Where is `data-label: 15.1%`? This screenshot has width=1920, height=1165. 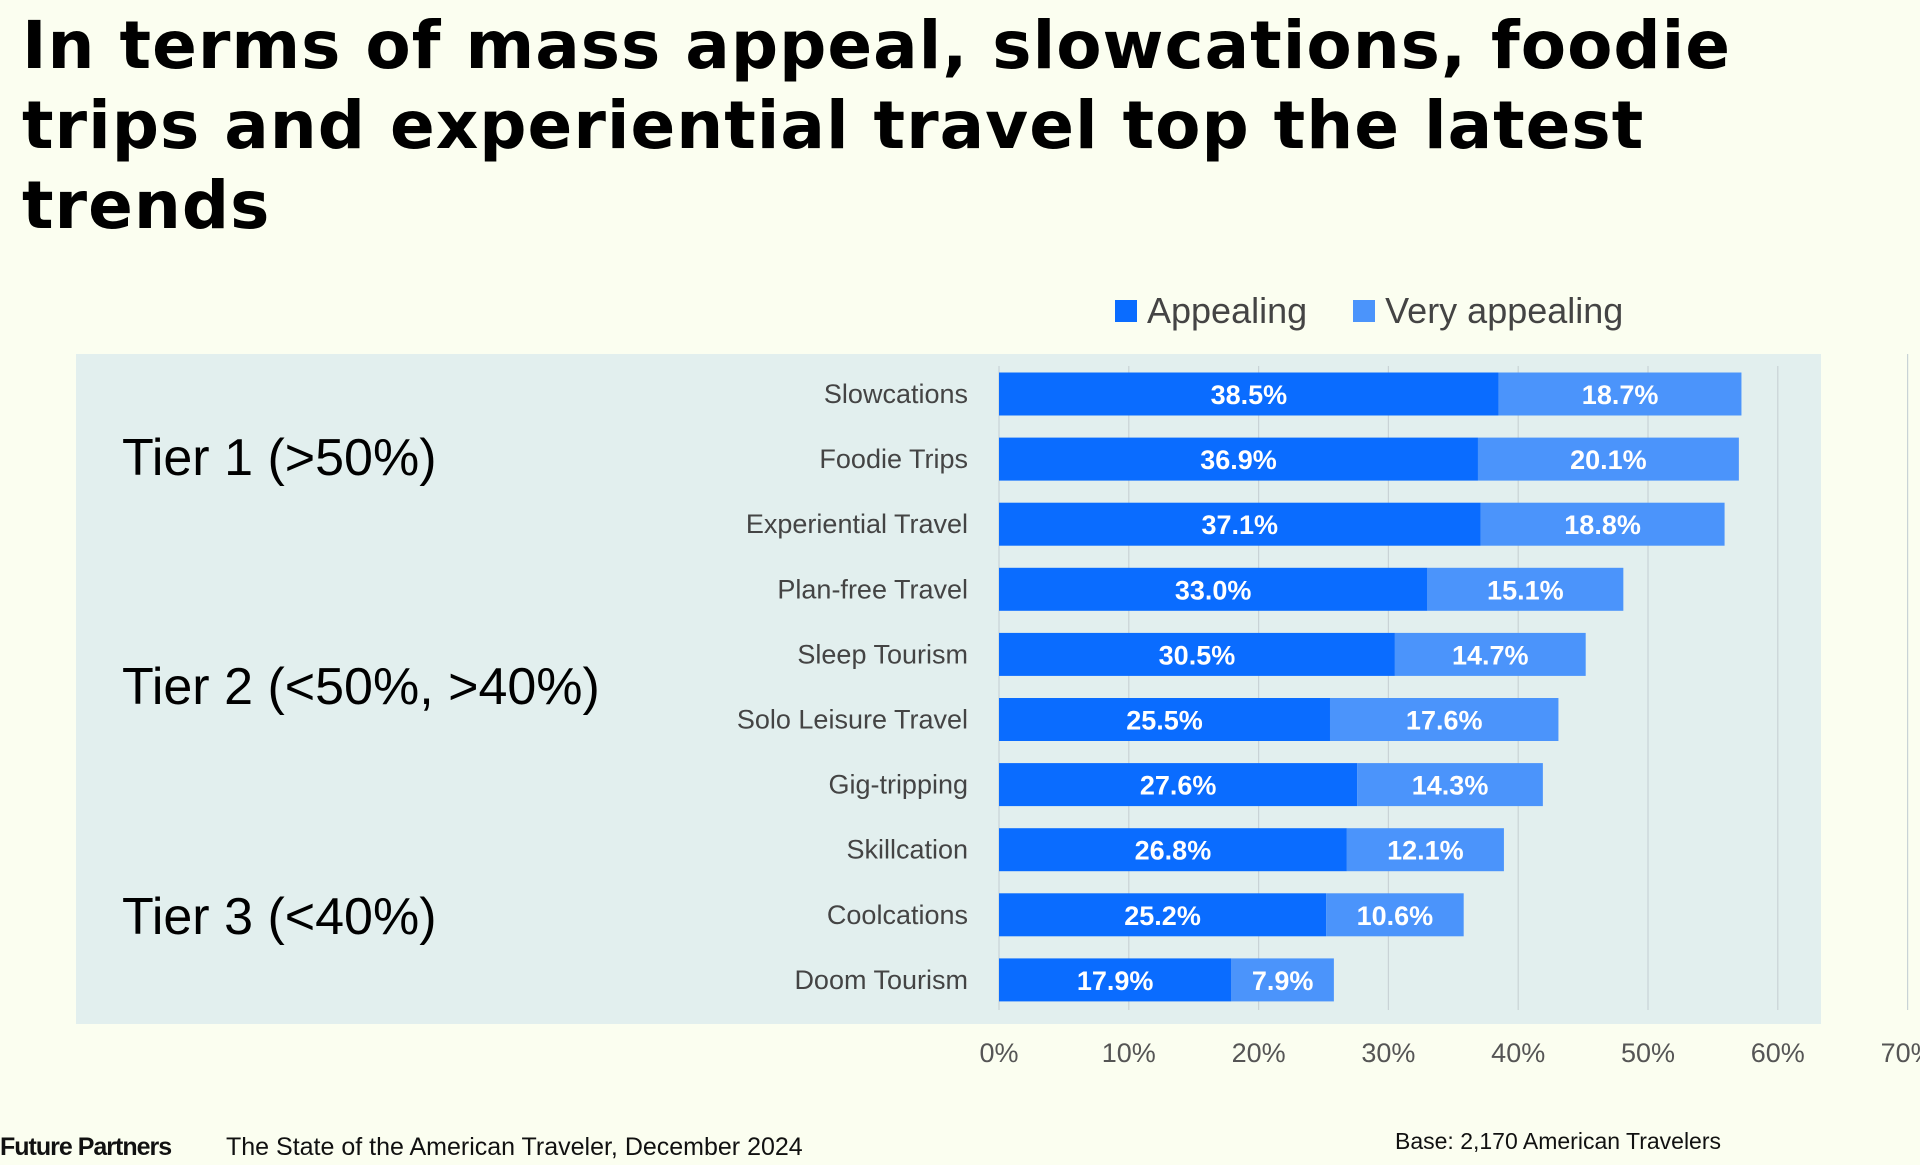
data-label: 15.1% is located at coordinates (1525, 590).